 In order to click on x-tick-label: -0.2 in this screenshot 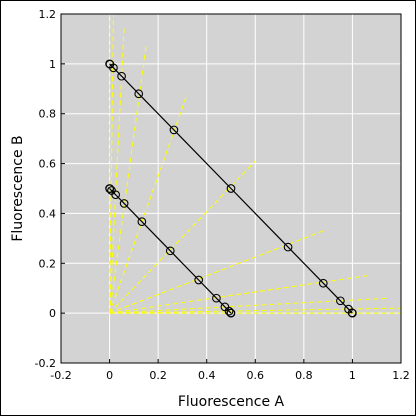, I will do `click(60, 375)`.